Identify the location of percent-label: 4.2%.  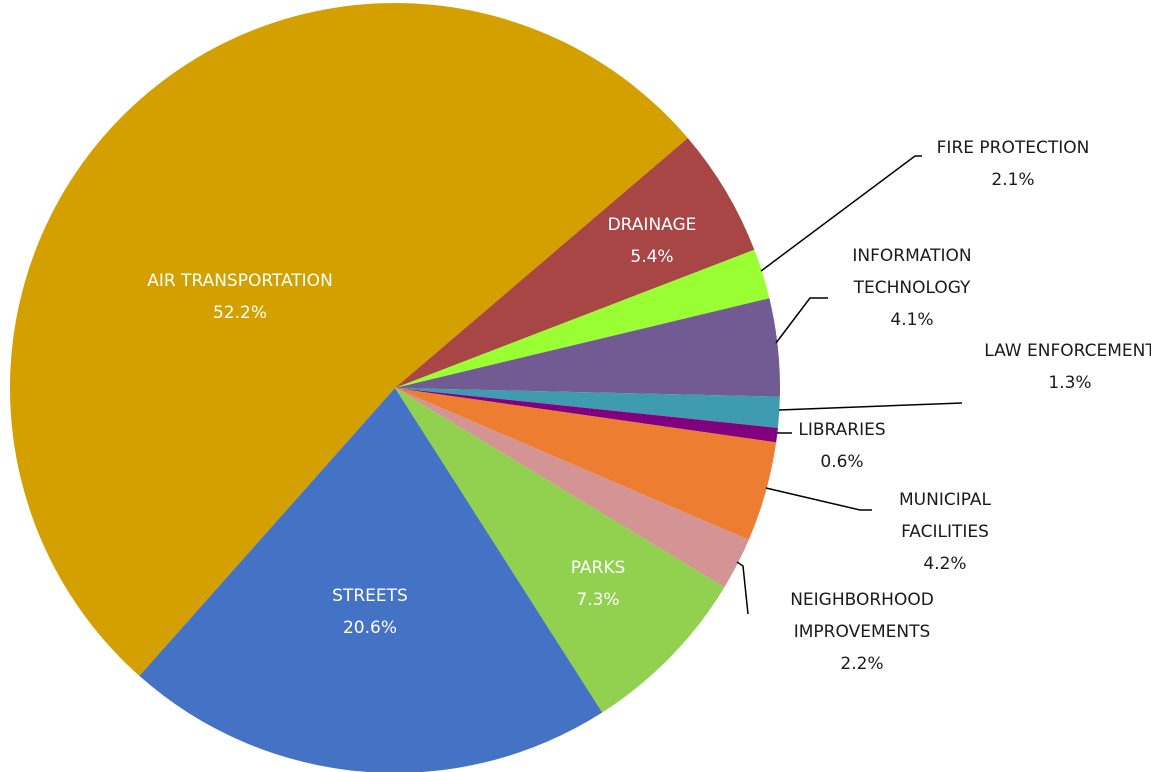
(945, 564).